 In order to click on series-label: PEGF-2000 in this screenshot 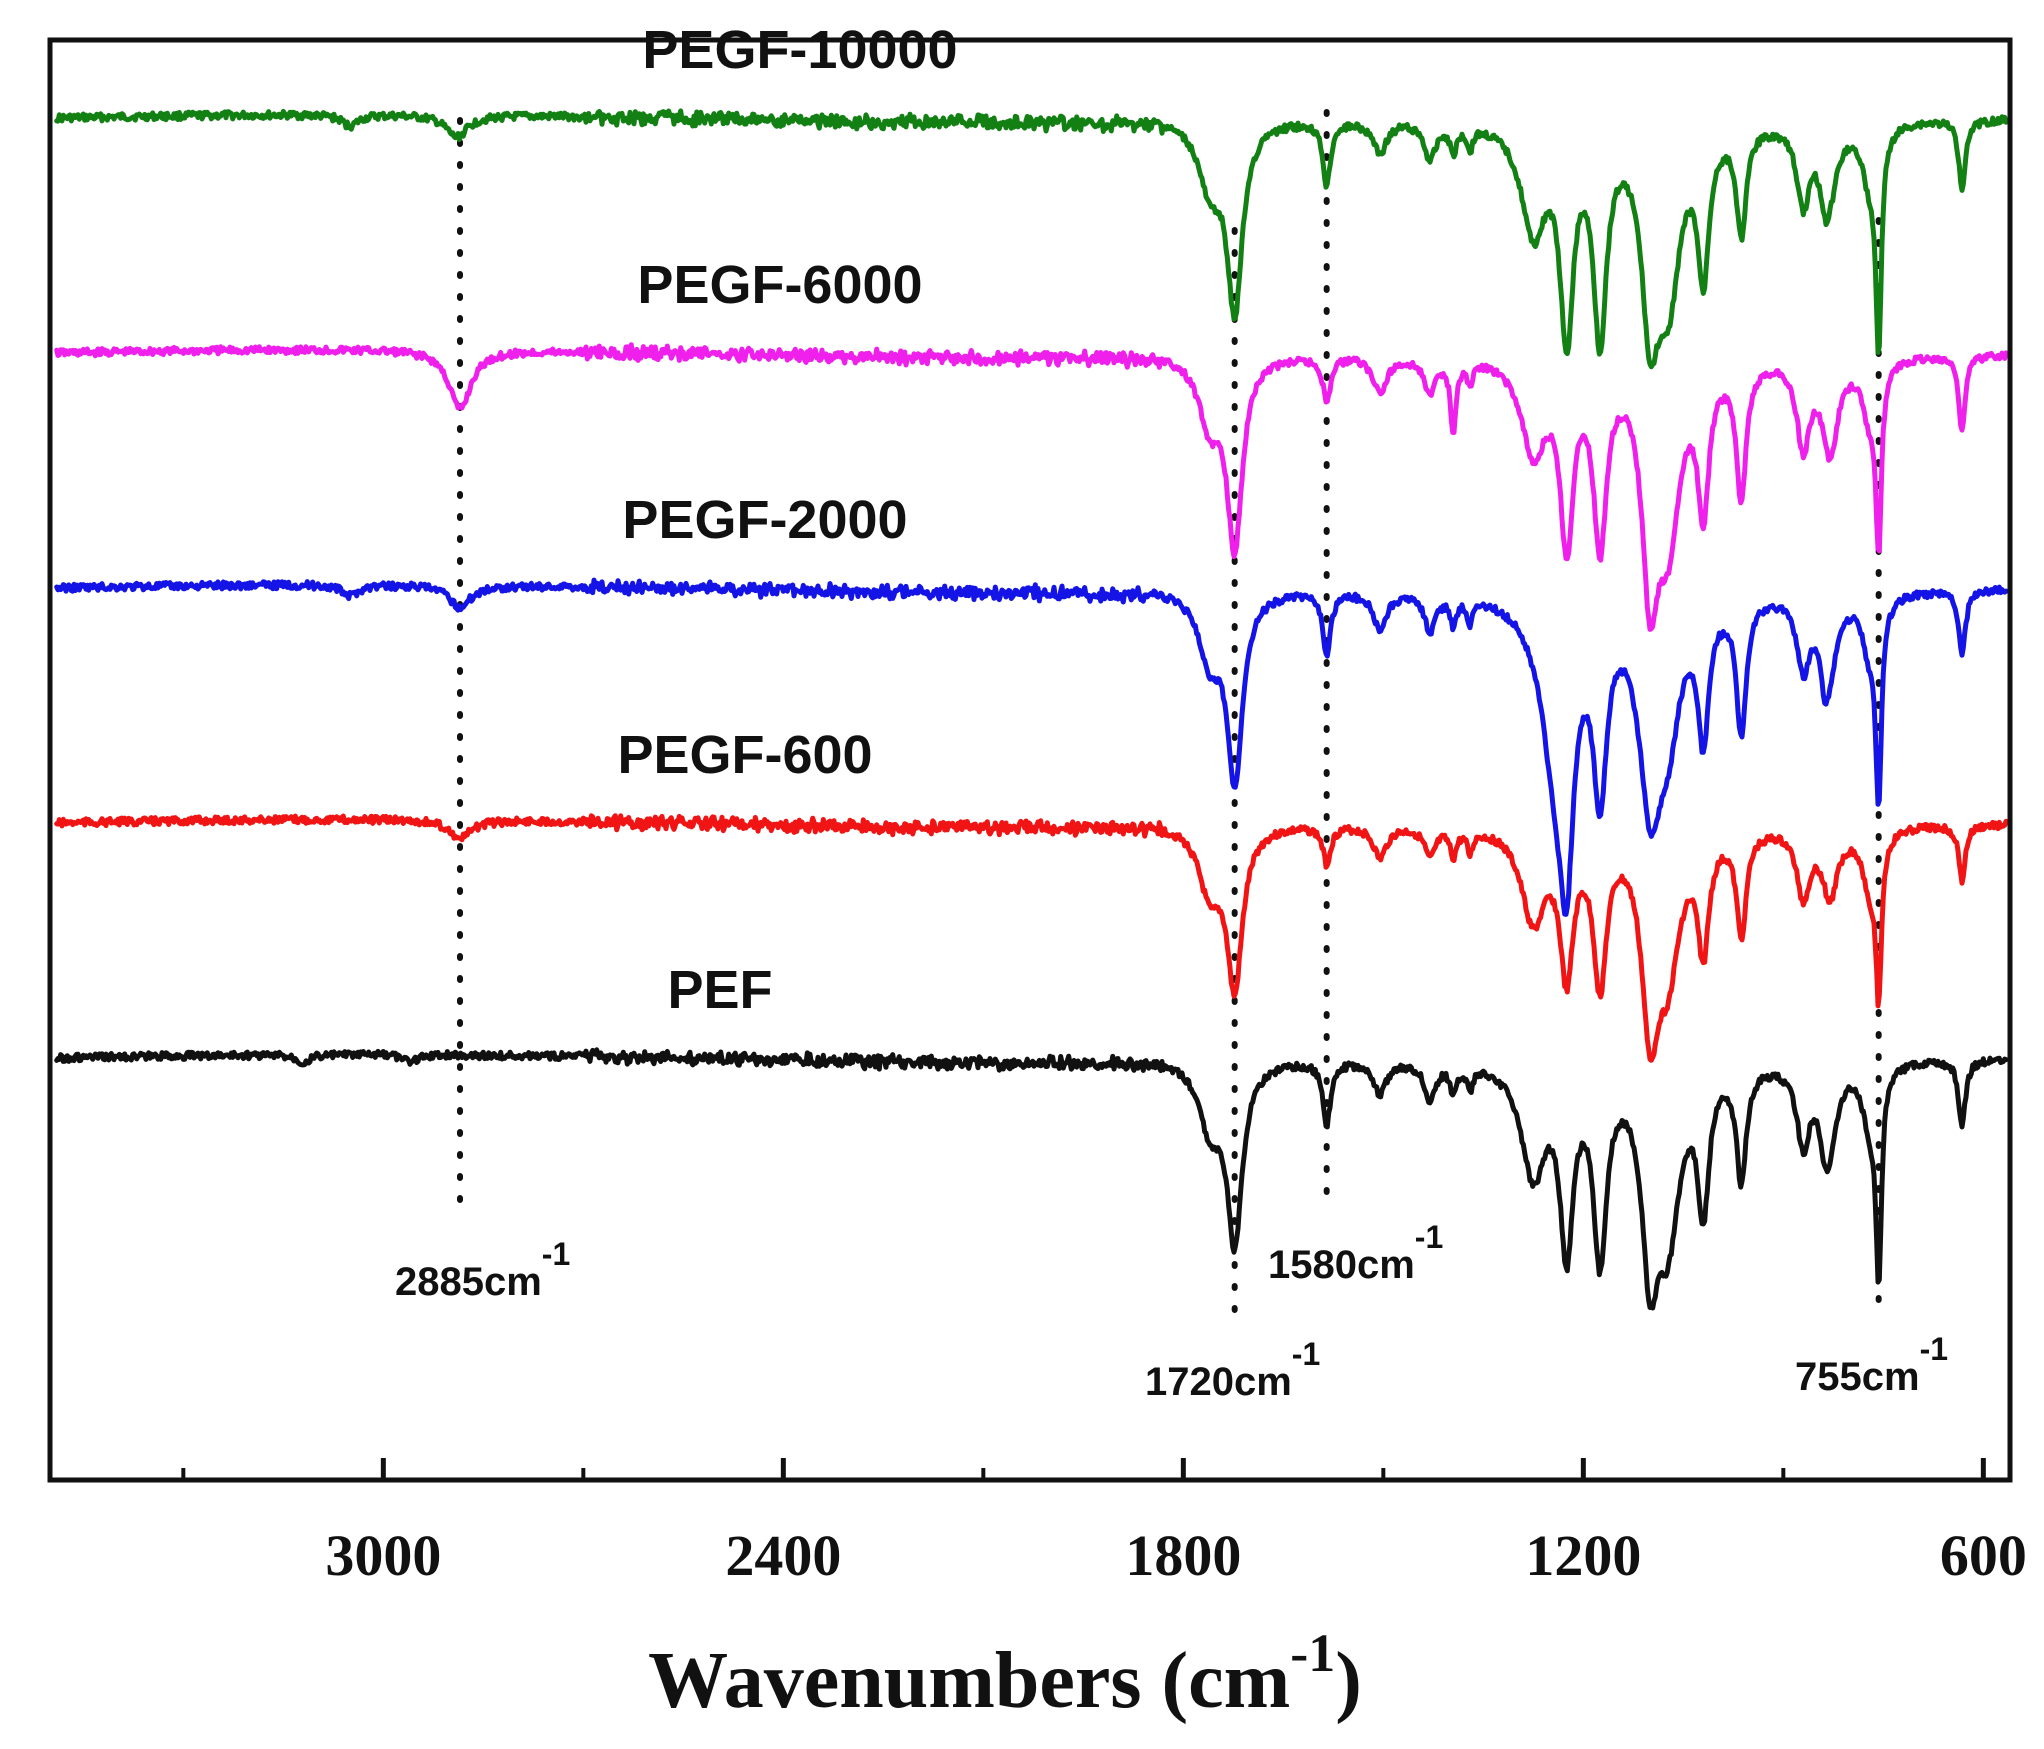, I will do `click(764, 520)`.